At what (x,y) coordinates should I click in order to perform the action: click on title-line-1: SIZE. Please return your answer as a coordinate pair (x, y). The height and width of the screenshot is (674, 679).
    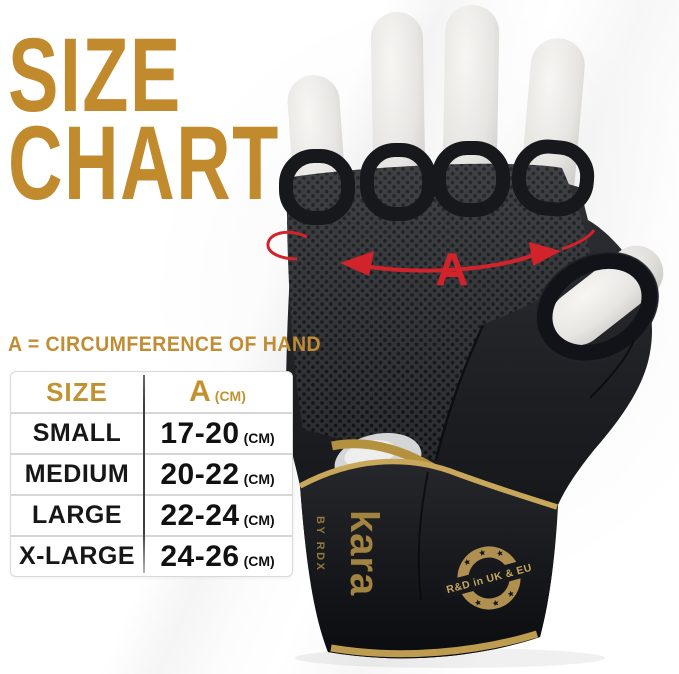
    Looking at the image, I should click on (95, 75).